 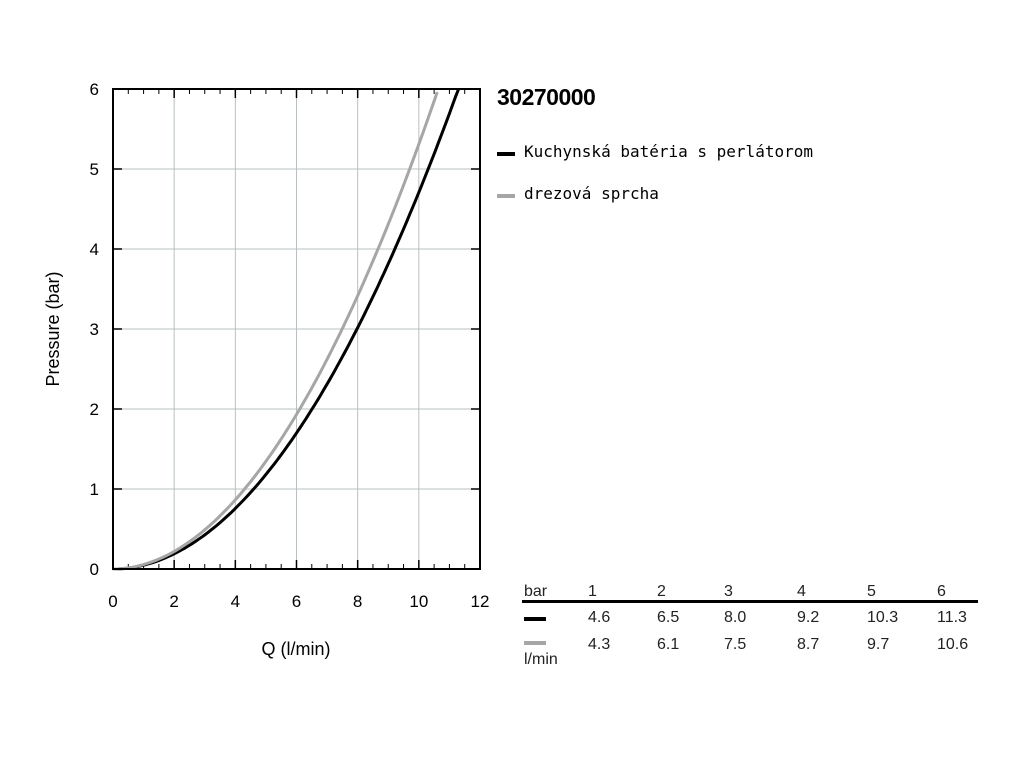 What do you see at coordinates (235, 601) in the screenshot?
I see `x-tick-label: 4` at bounding box center [235, 601].